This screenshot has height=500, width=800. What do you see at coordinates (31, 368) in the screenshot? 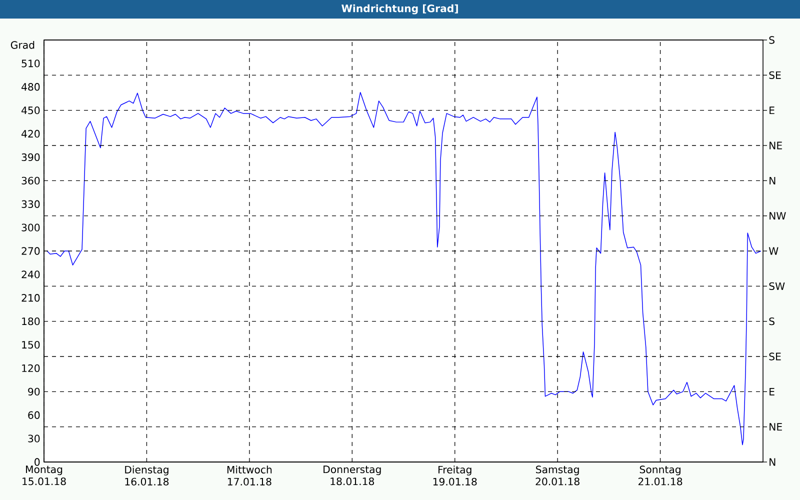
I see `y-tick-label: 120` at bounding box center [31, 368].